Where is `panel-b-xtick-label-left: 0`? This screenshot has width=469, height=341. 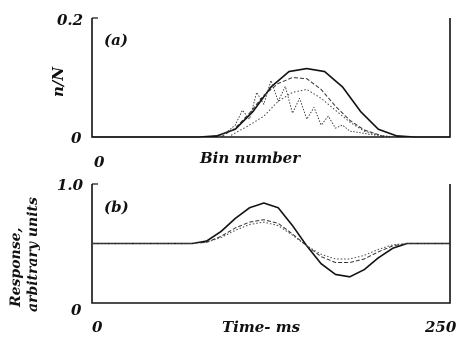
panel-b-xtick-label-left: 0 is located at coordinates (97, 327).